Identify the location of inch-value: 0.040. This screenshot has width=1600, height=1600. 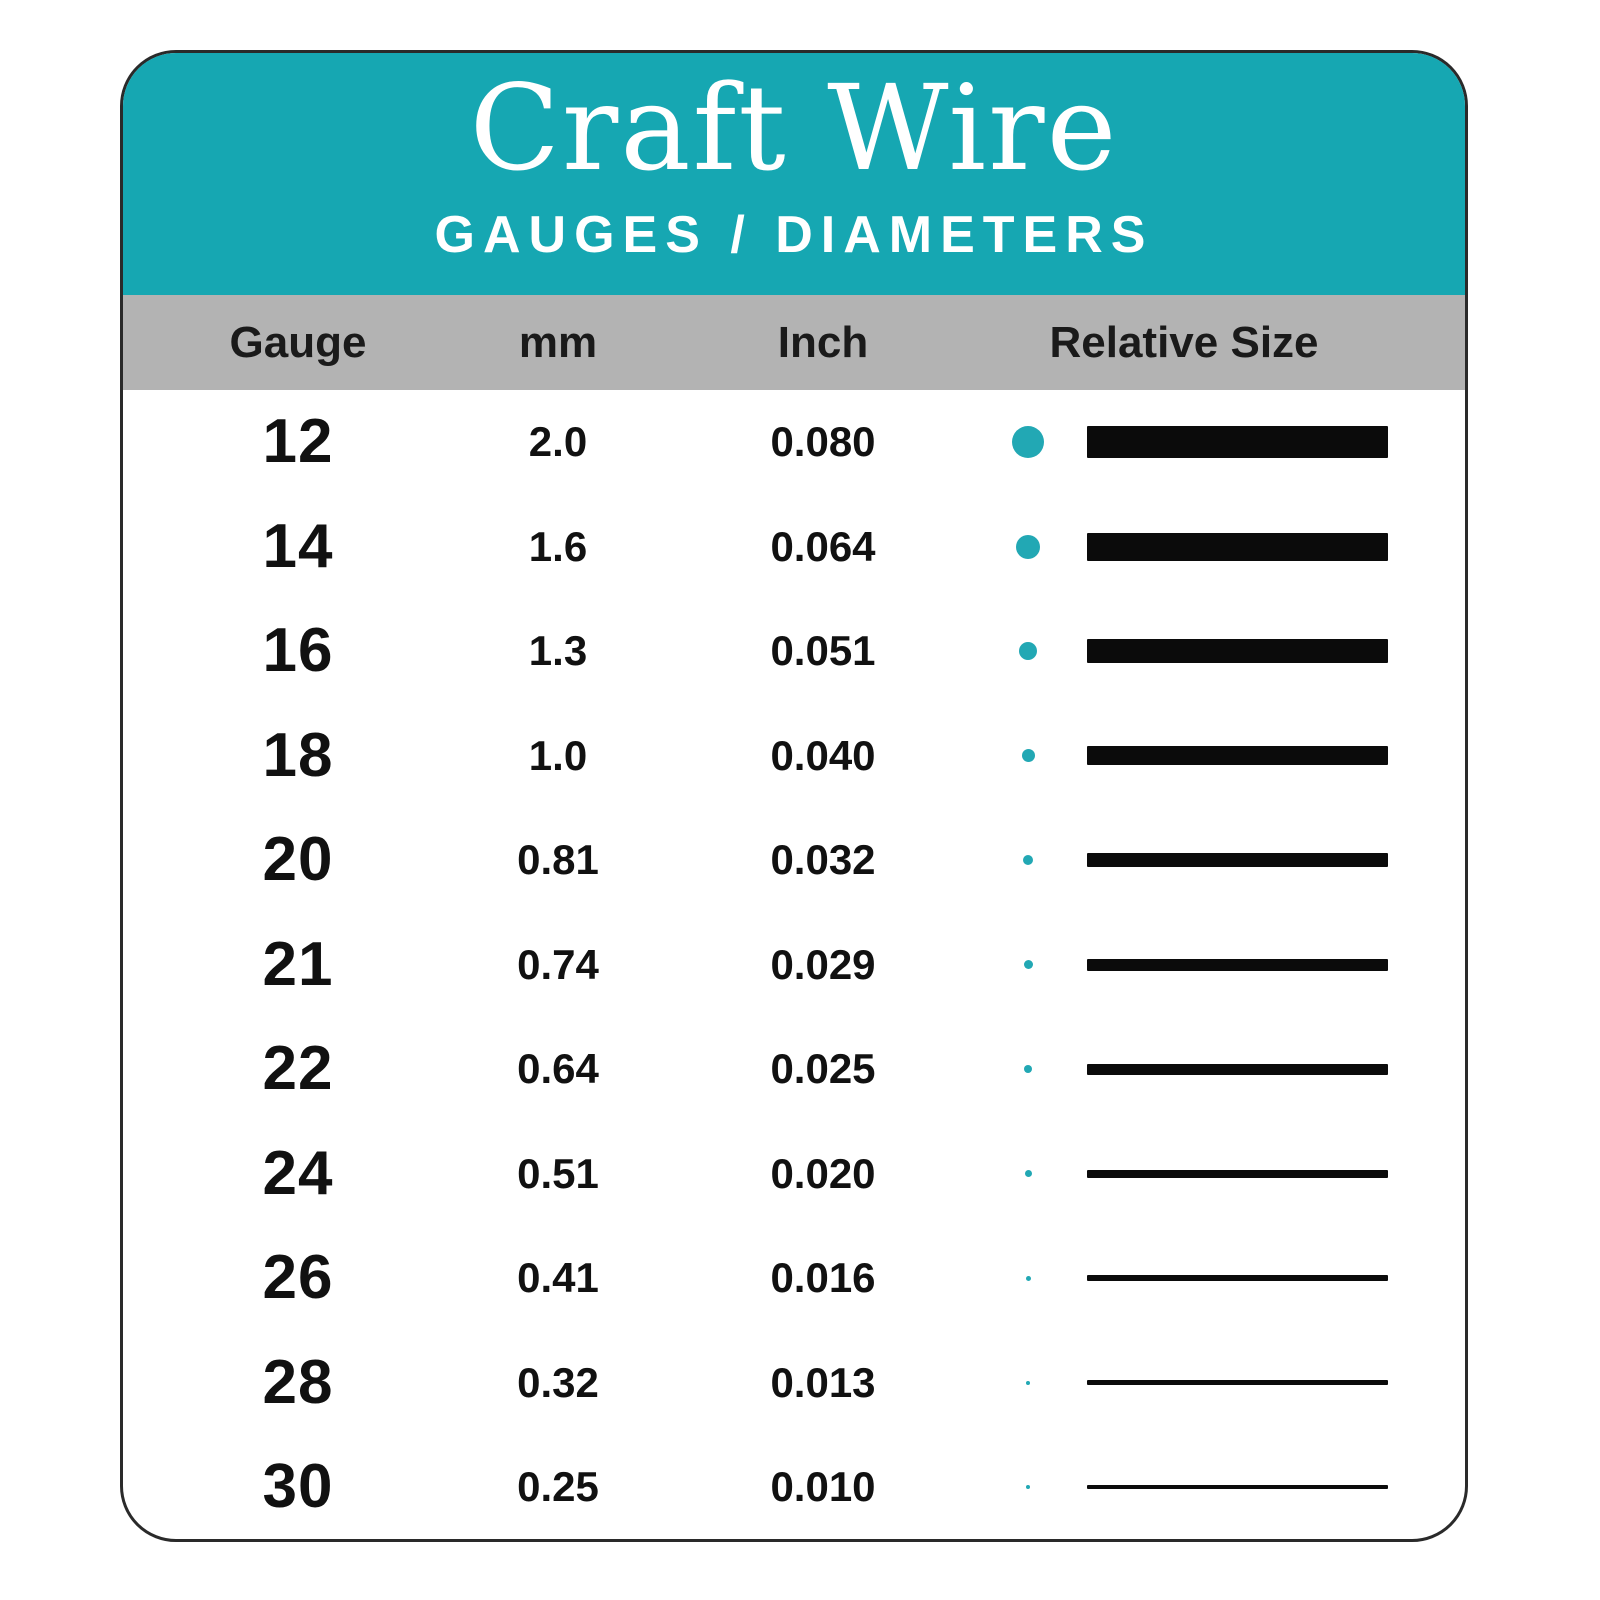
(823, 755).